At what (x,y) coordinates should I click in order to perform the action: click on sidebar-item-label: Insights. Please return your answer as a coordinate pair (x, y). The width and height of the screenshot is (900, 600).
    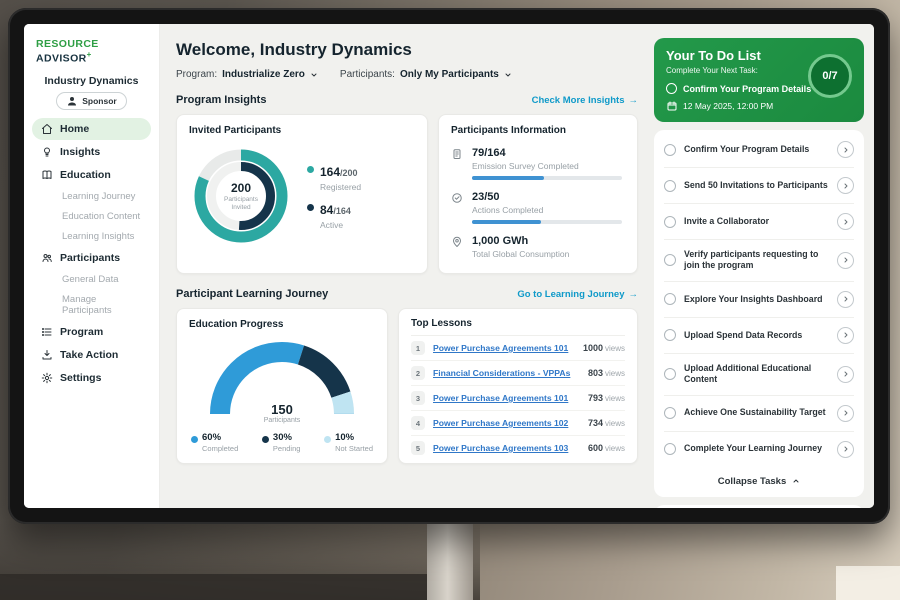
    Looking at the image, I should click on (80, 151).